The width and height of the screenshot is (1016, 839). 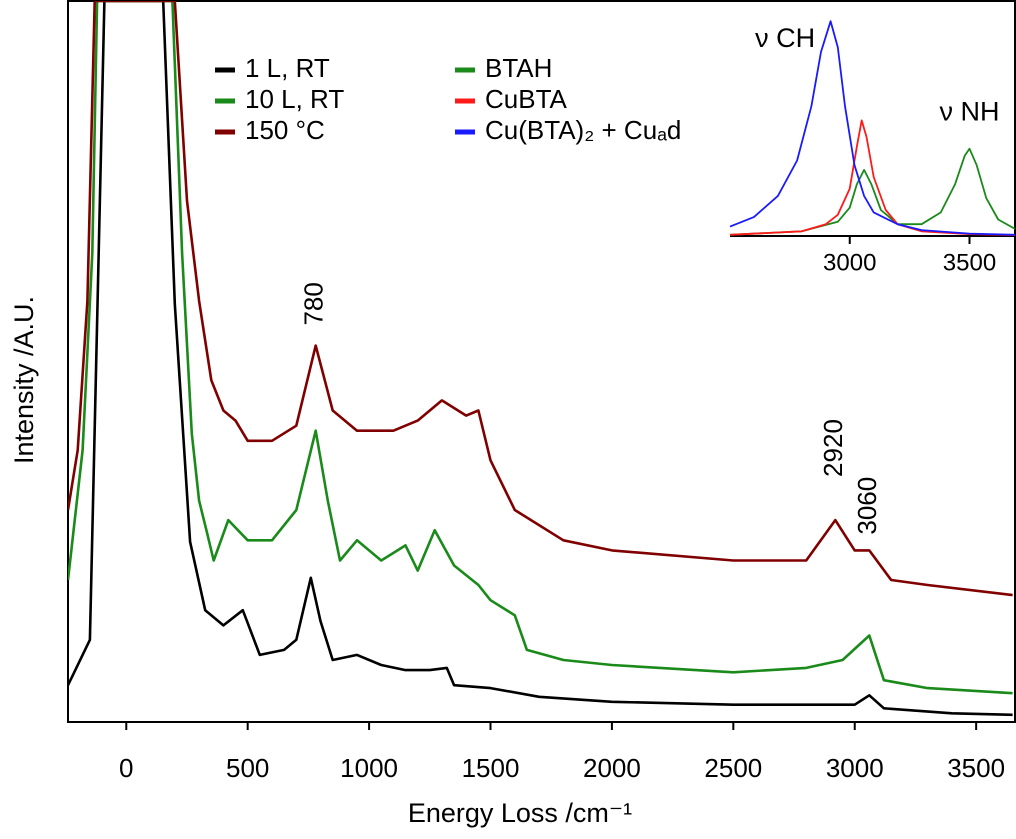 I want to click on x-tick-label: 500, so click(x=247, y=768).